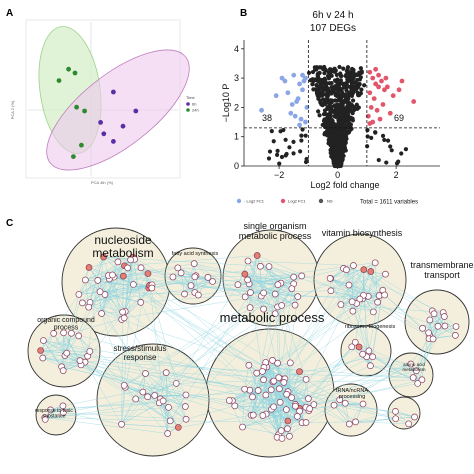  Describe the element at coordinates (236, 137) in the screenshot. I see `volcano-y-tick-label: 1` at that location.